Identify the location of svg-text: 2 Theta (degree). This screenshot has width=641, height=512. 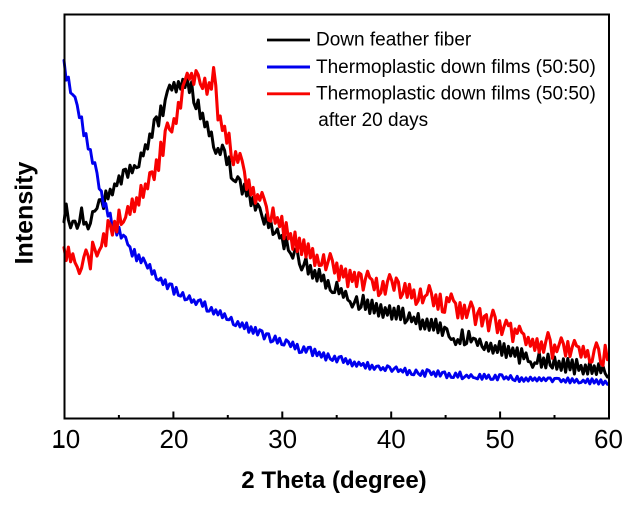
(333, 480).